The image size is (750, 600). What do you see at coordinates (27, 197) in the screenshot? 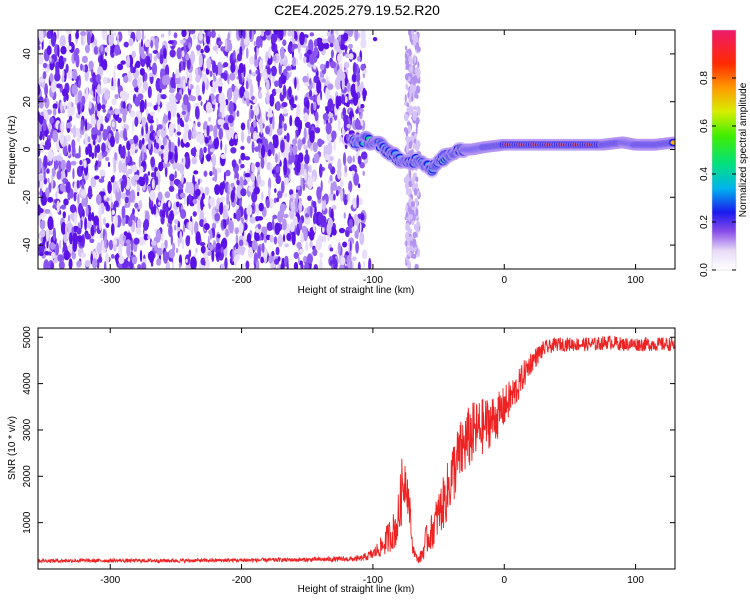
I see `y-tick-label: -20` at bounding box center [27, 197].